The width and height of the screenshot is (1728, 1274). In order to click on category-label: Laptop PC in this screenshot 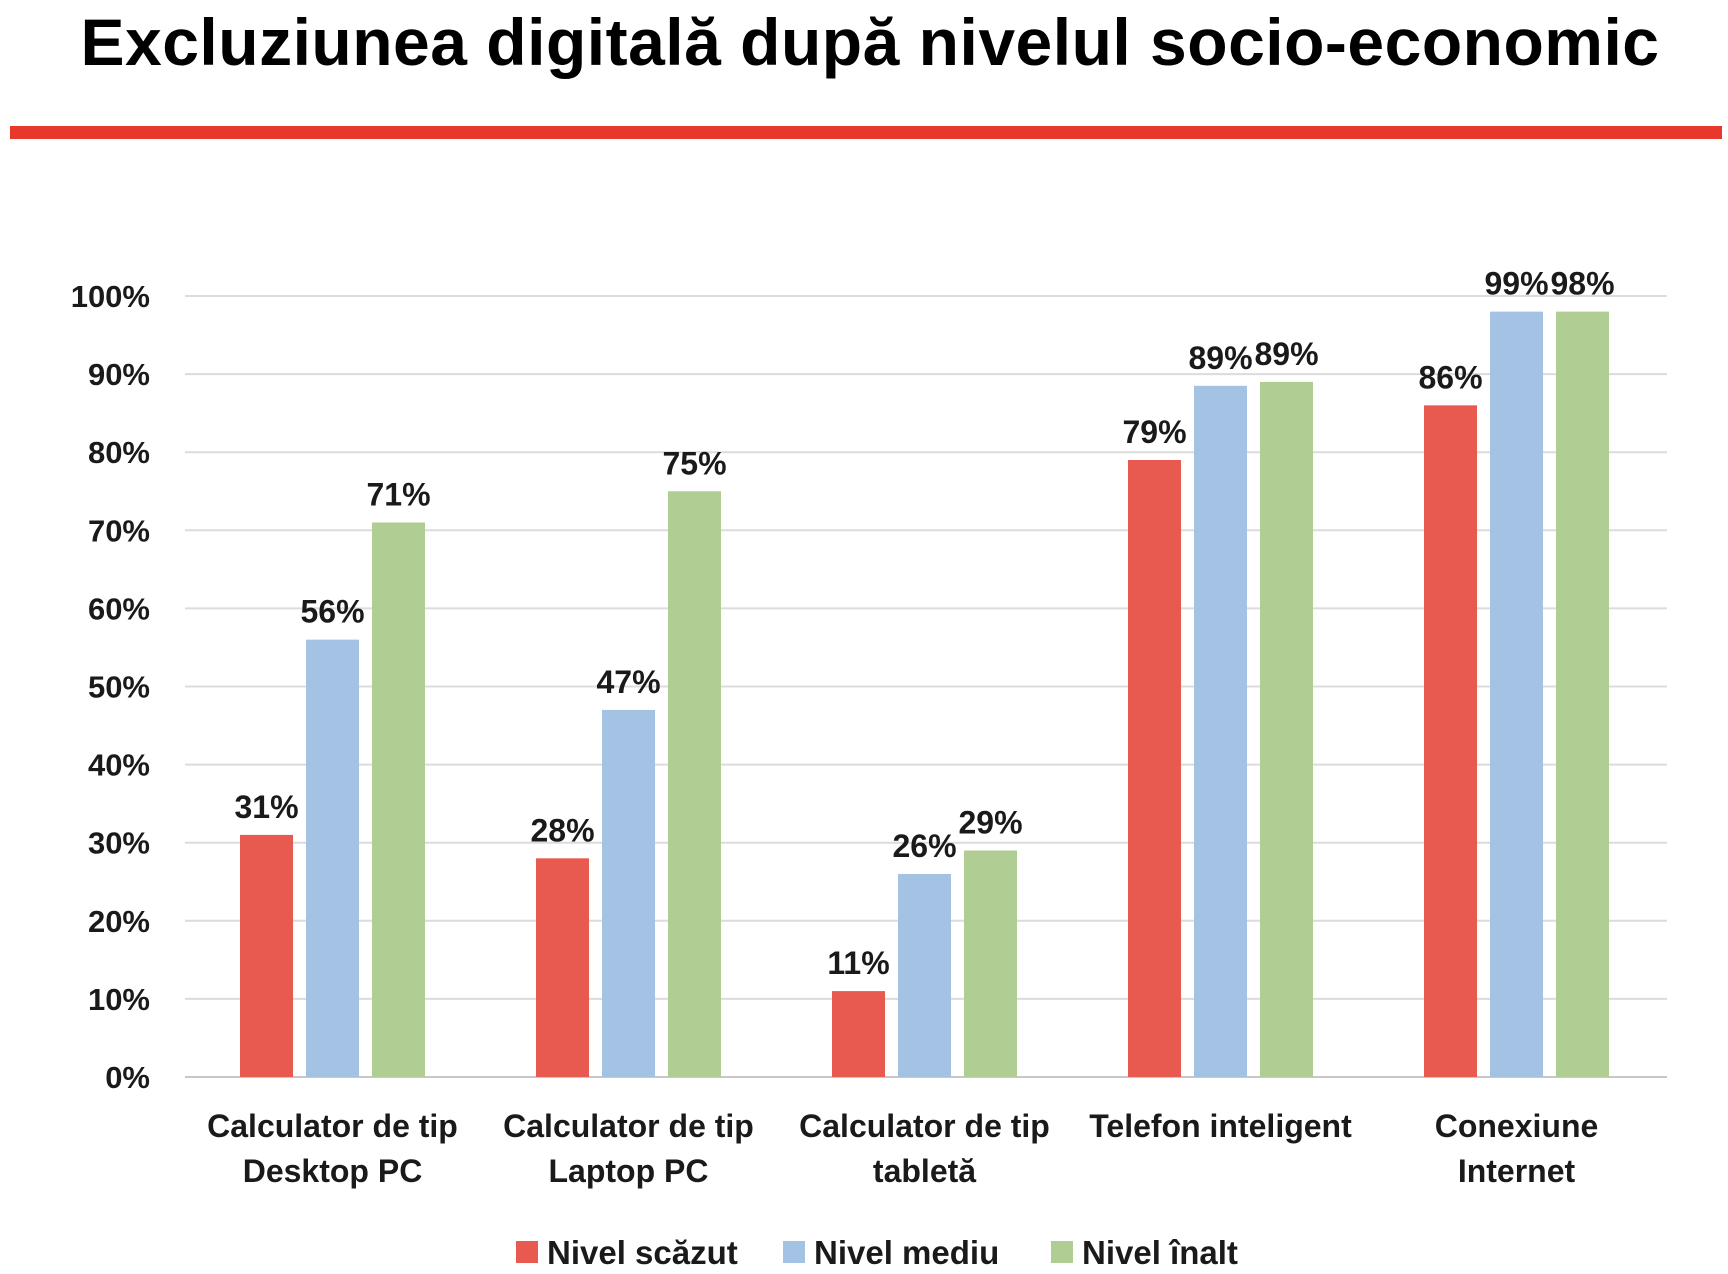, I will do `click(629, 1171)`.